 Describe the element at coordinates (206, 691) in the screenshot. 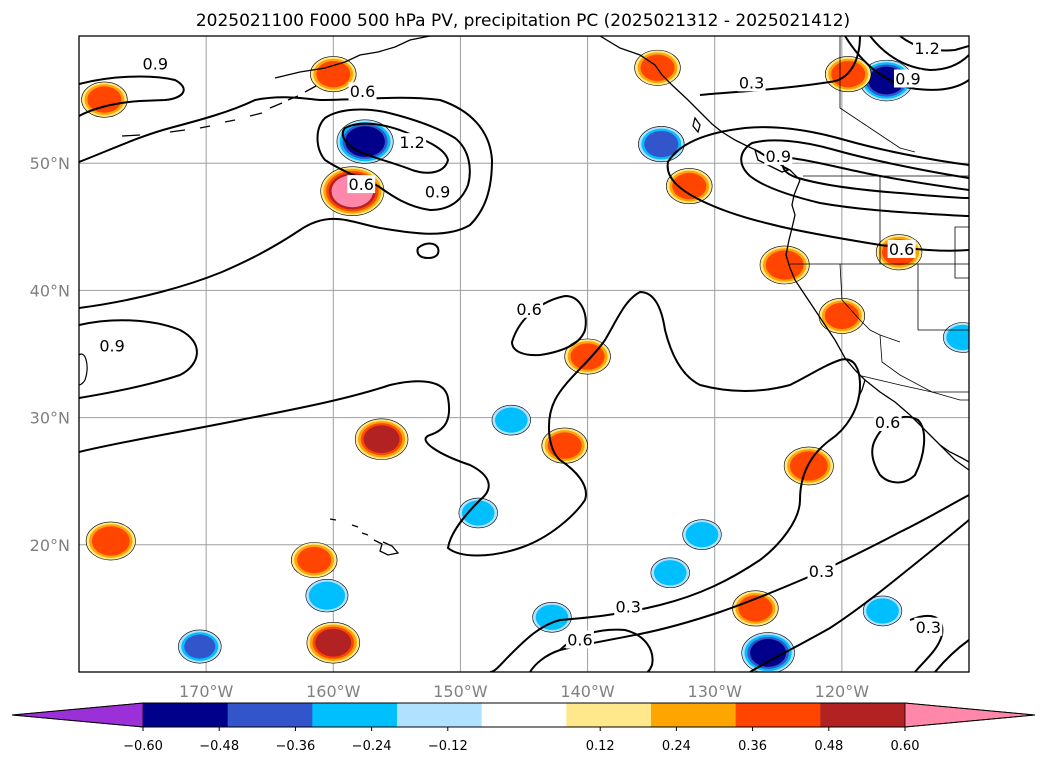

I see `lon-tick-label: 170°W` at that location.